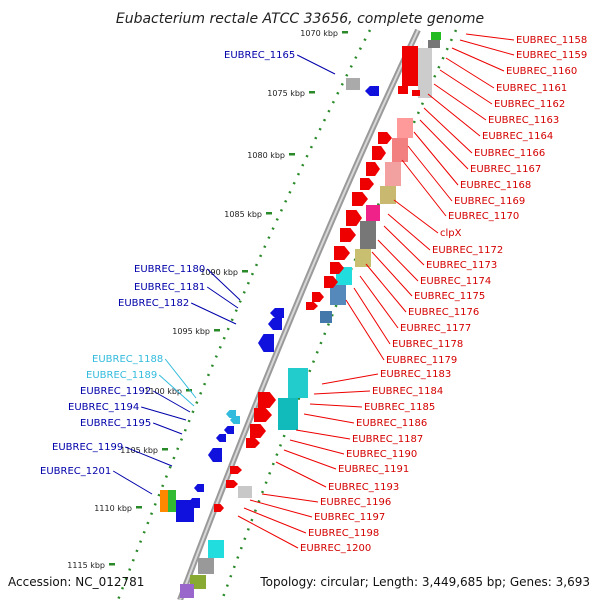  I want to click on gene-label-right: EUBREC_1175, so click(449, 296).